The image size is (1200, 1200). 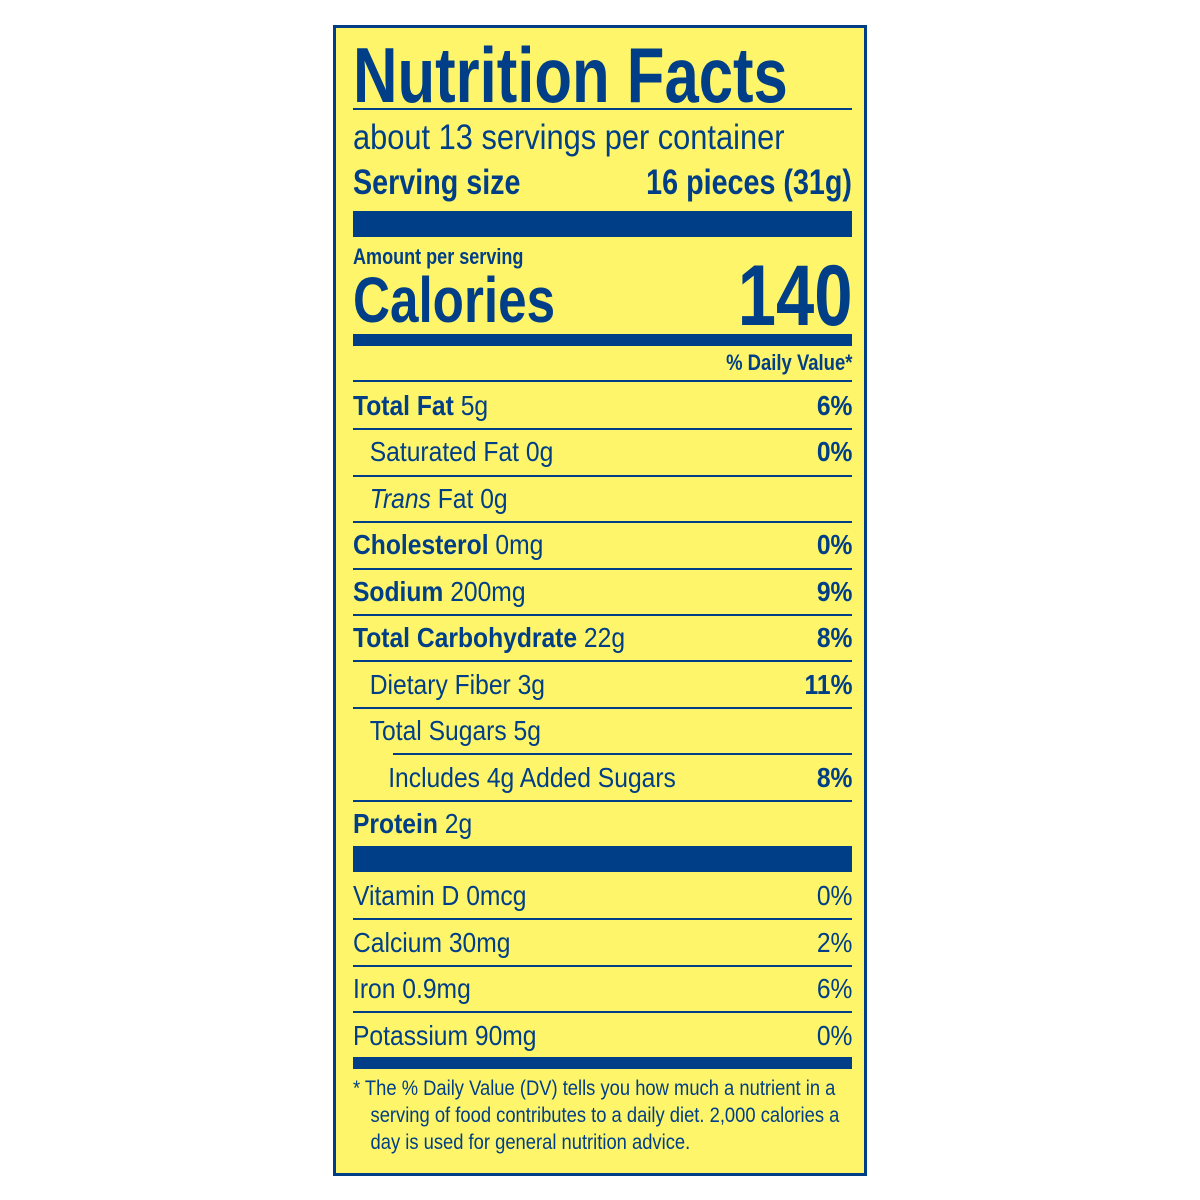 I want to click on nutrient-amount: 3g, so click(x=531, y=684).